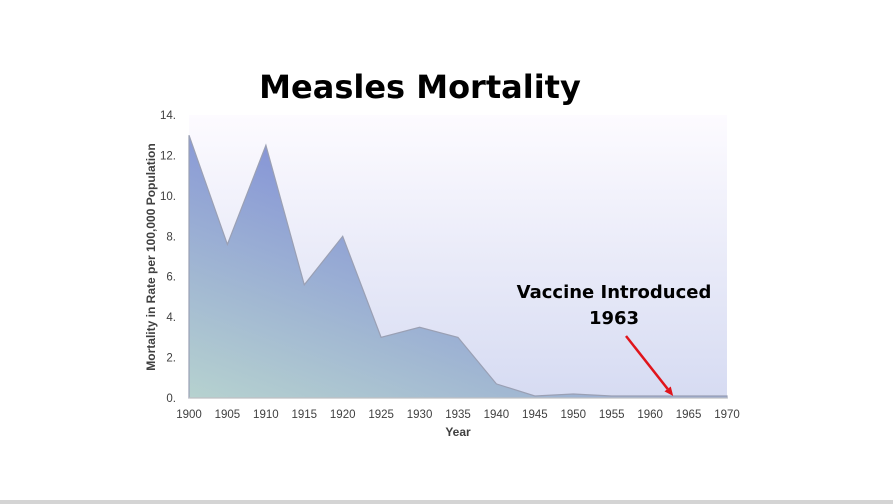 This screenshot has width=893, height=504. Describe the element at coordinates (612, 415) in the screenshot. I see `x-tick-label: 1955` at that location.